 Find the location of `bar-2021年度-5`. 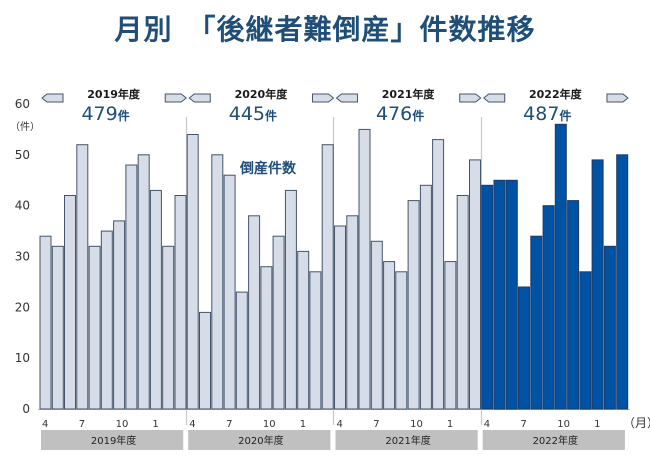

bar-2021年度-5 is located at coordinates (352, 312).